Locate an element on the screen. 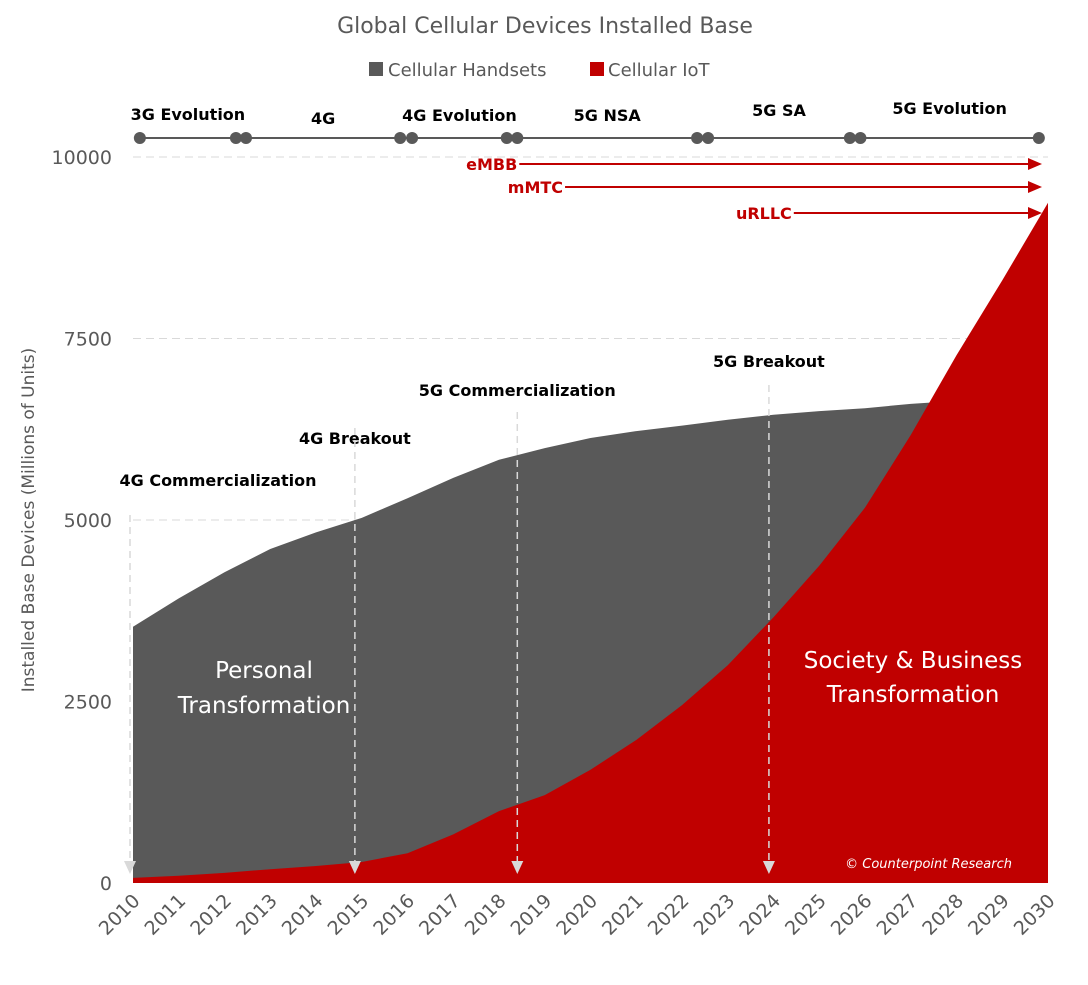 This screenshot has width=1088, height=985. service-label: eMBB is located at coordinates (491, 164).